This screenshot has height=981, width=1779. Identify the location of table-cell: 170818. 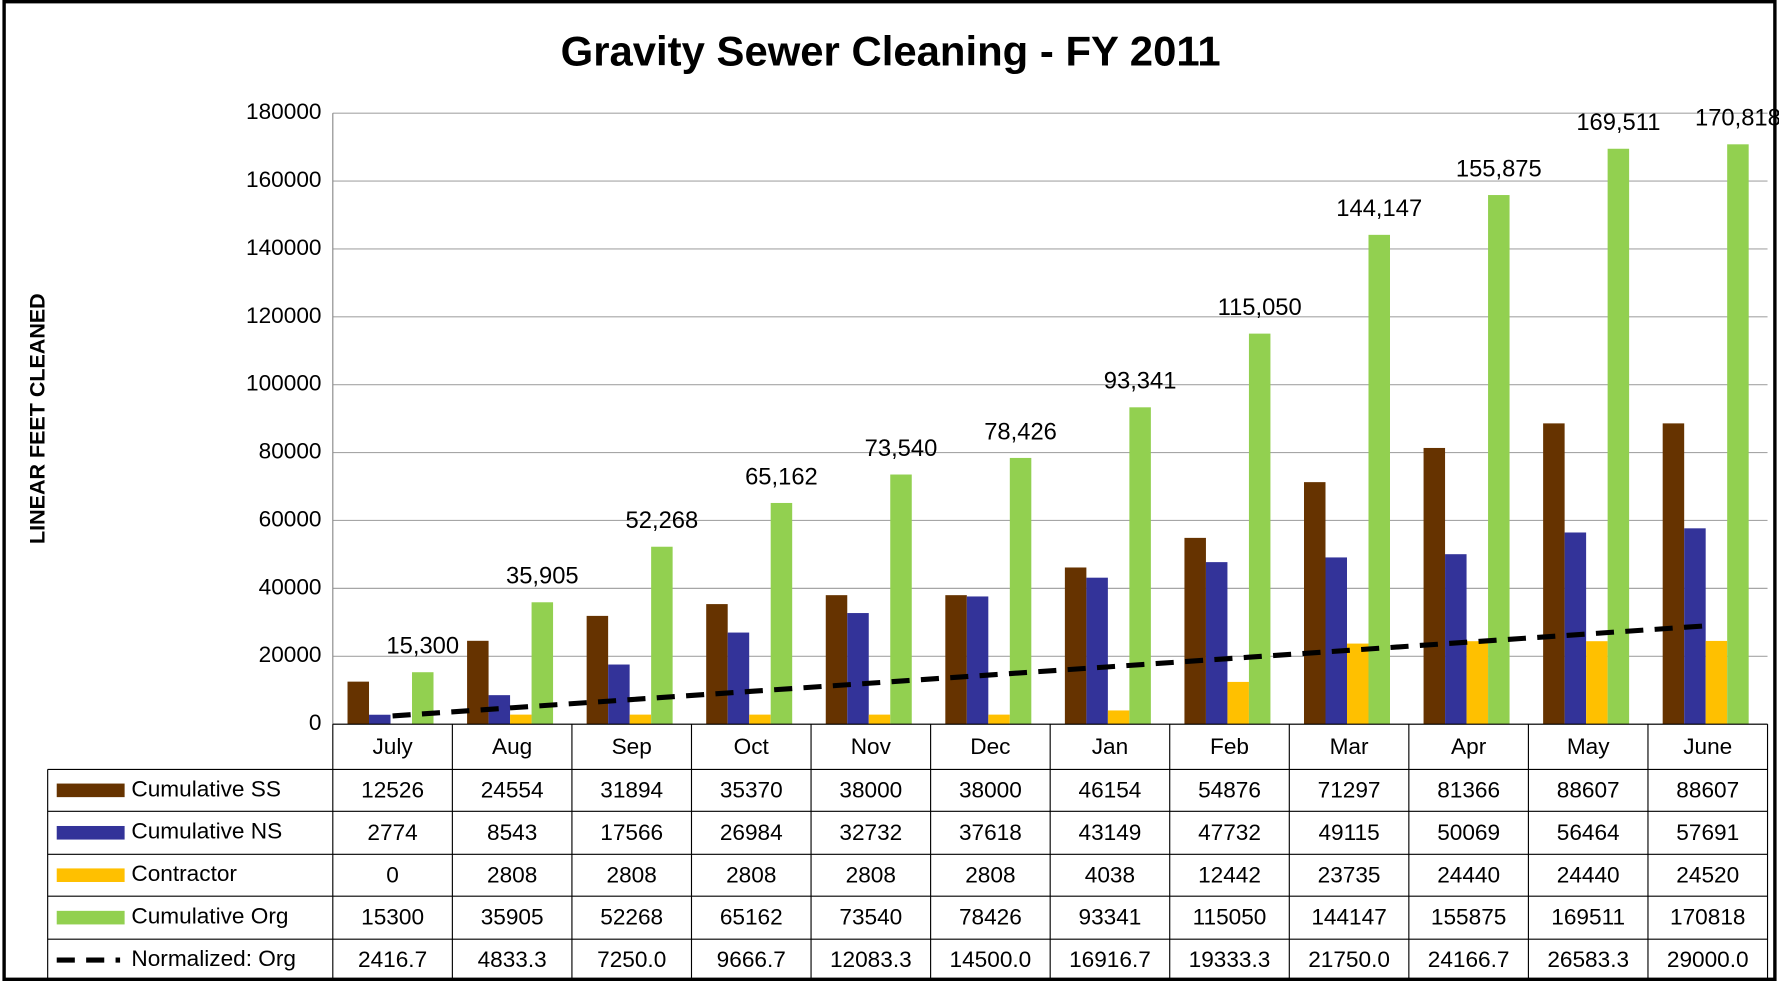
(1707, 917).